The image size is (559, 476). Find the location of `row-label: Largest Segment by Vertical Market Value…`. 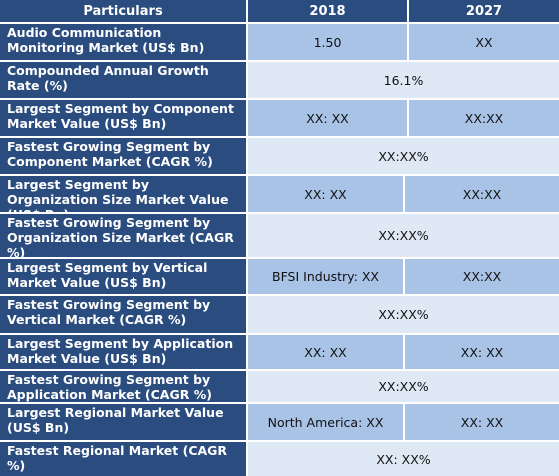

row-label: Largest Segment by Vertical Market Value… is located at coordinates (123, 276).